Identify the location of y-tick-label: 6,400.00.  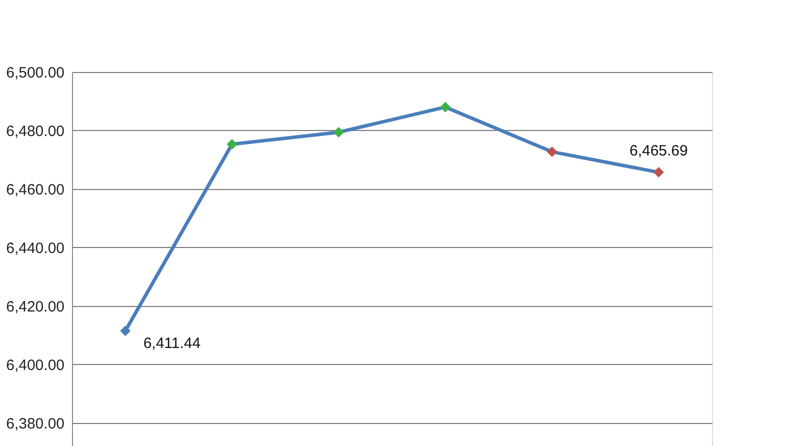
(35, 365).